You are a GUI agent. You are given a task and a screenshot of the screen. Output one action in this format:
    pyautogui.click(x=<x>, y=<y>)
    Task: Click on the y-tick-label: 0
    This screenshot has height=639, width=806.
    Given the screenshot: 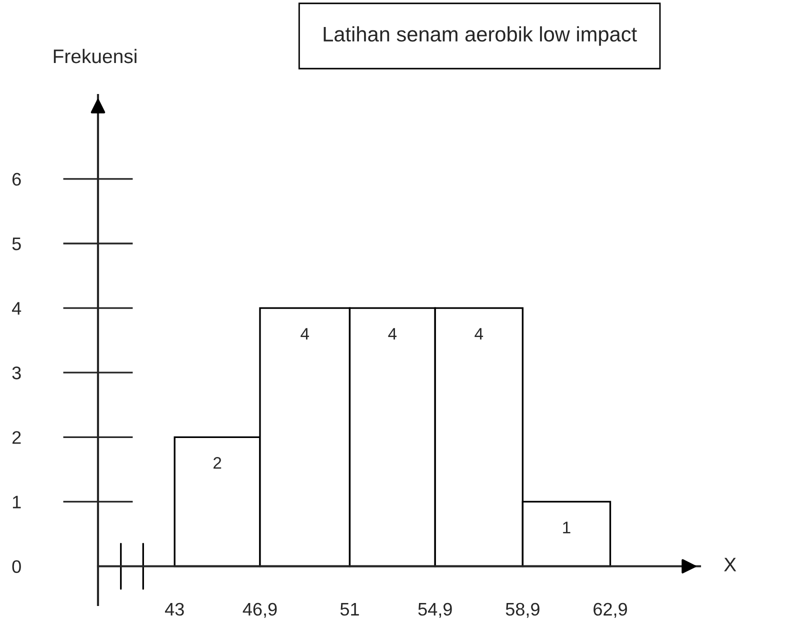 What is the action you would take?
    pyautogui.click(x=16, y=566)
    